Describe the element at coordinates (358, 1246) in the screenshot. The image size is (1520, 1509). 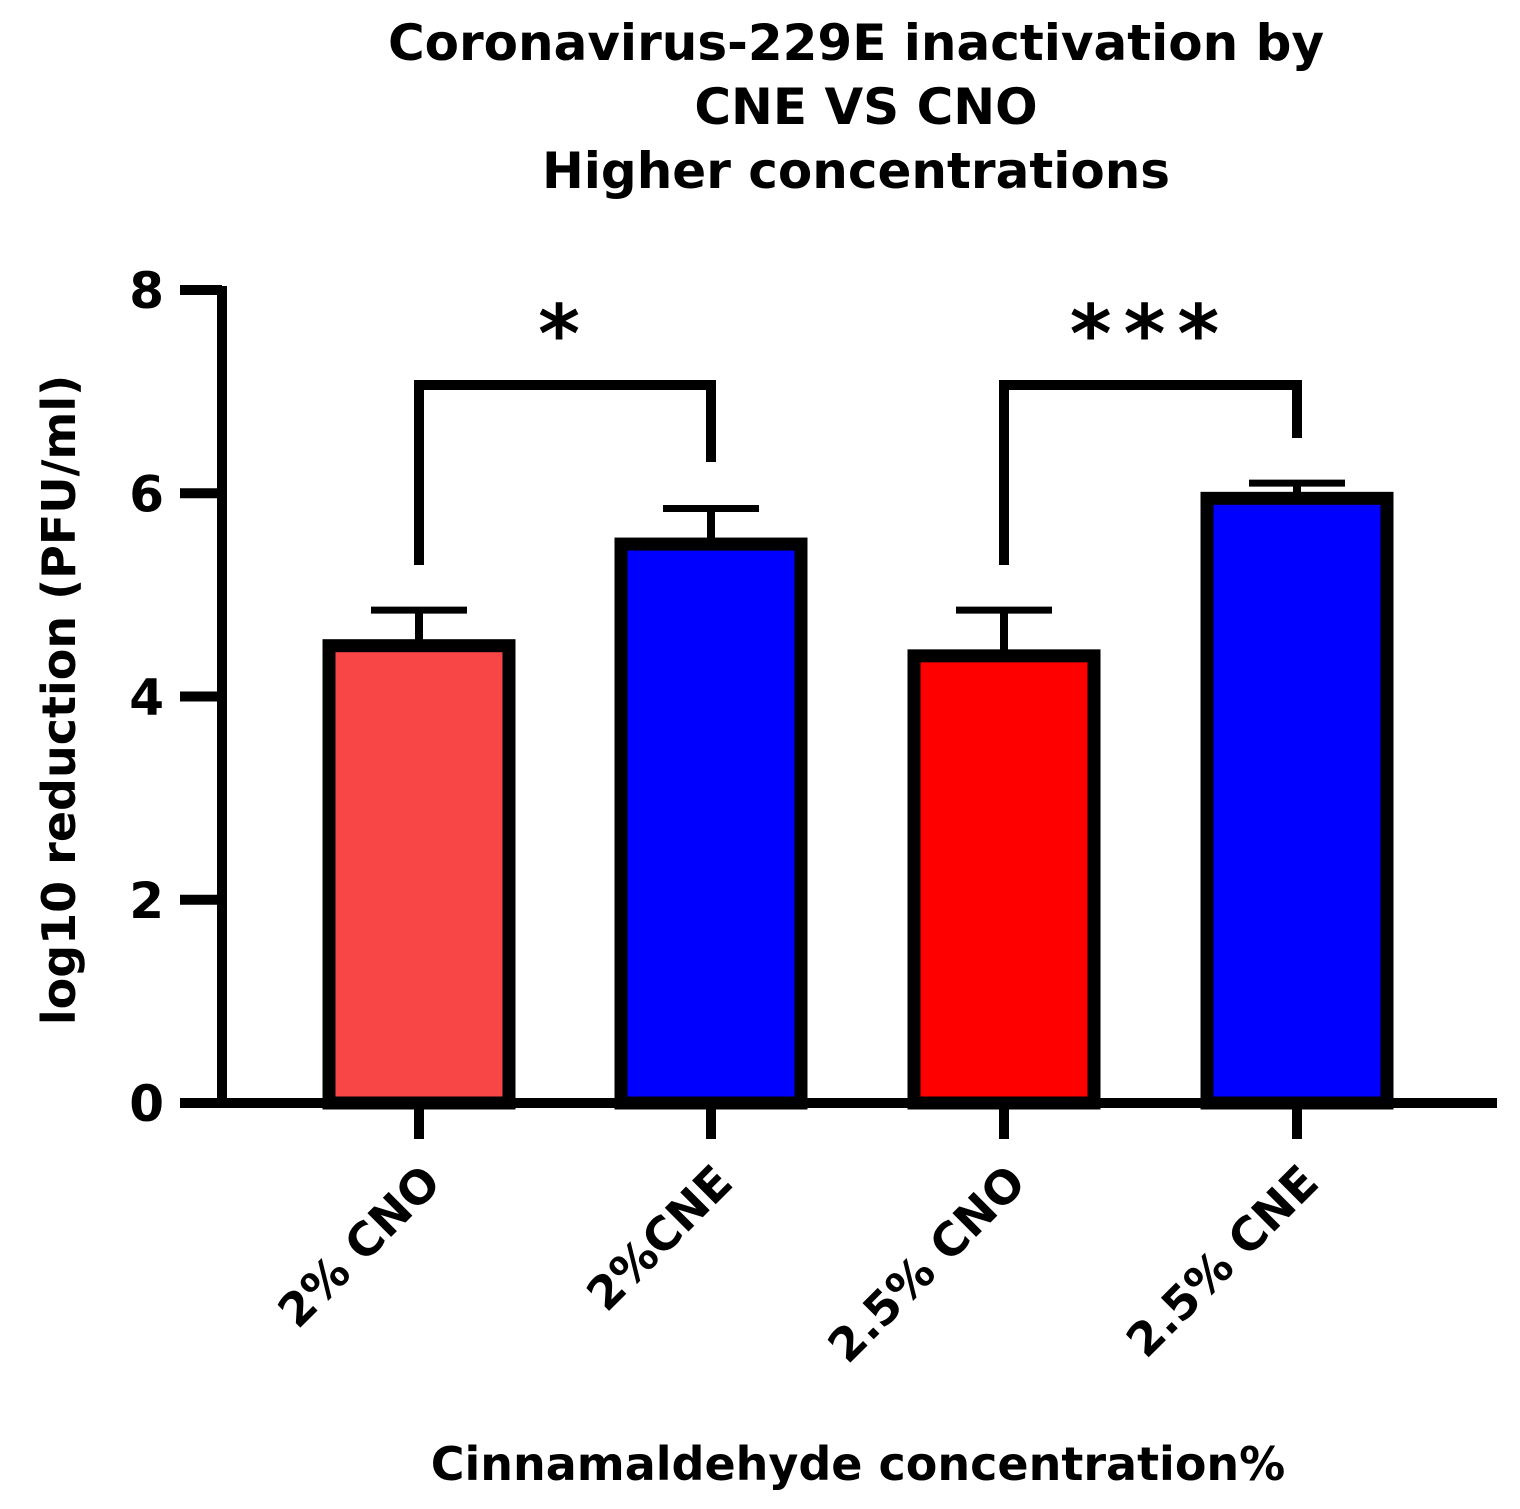
I see `x-tick-label: 2% CNO` at that location.